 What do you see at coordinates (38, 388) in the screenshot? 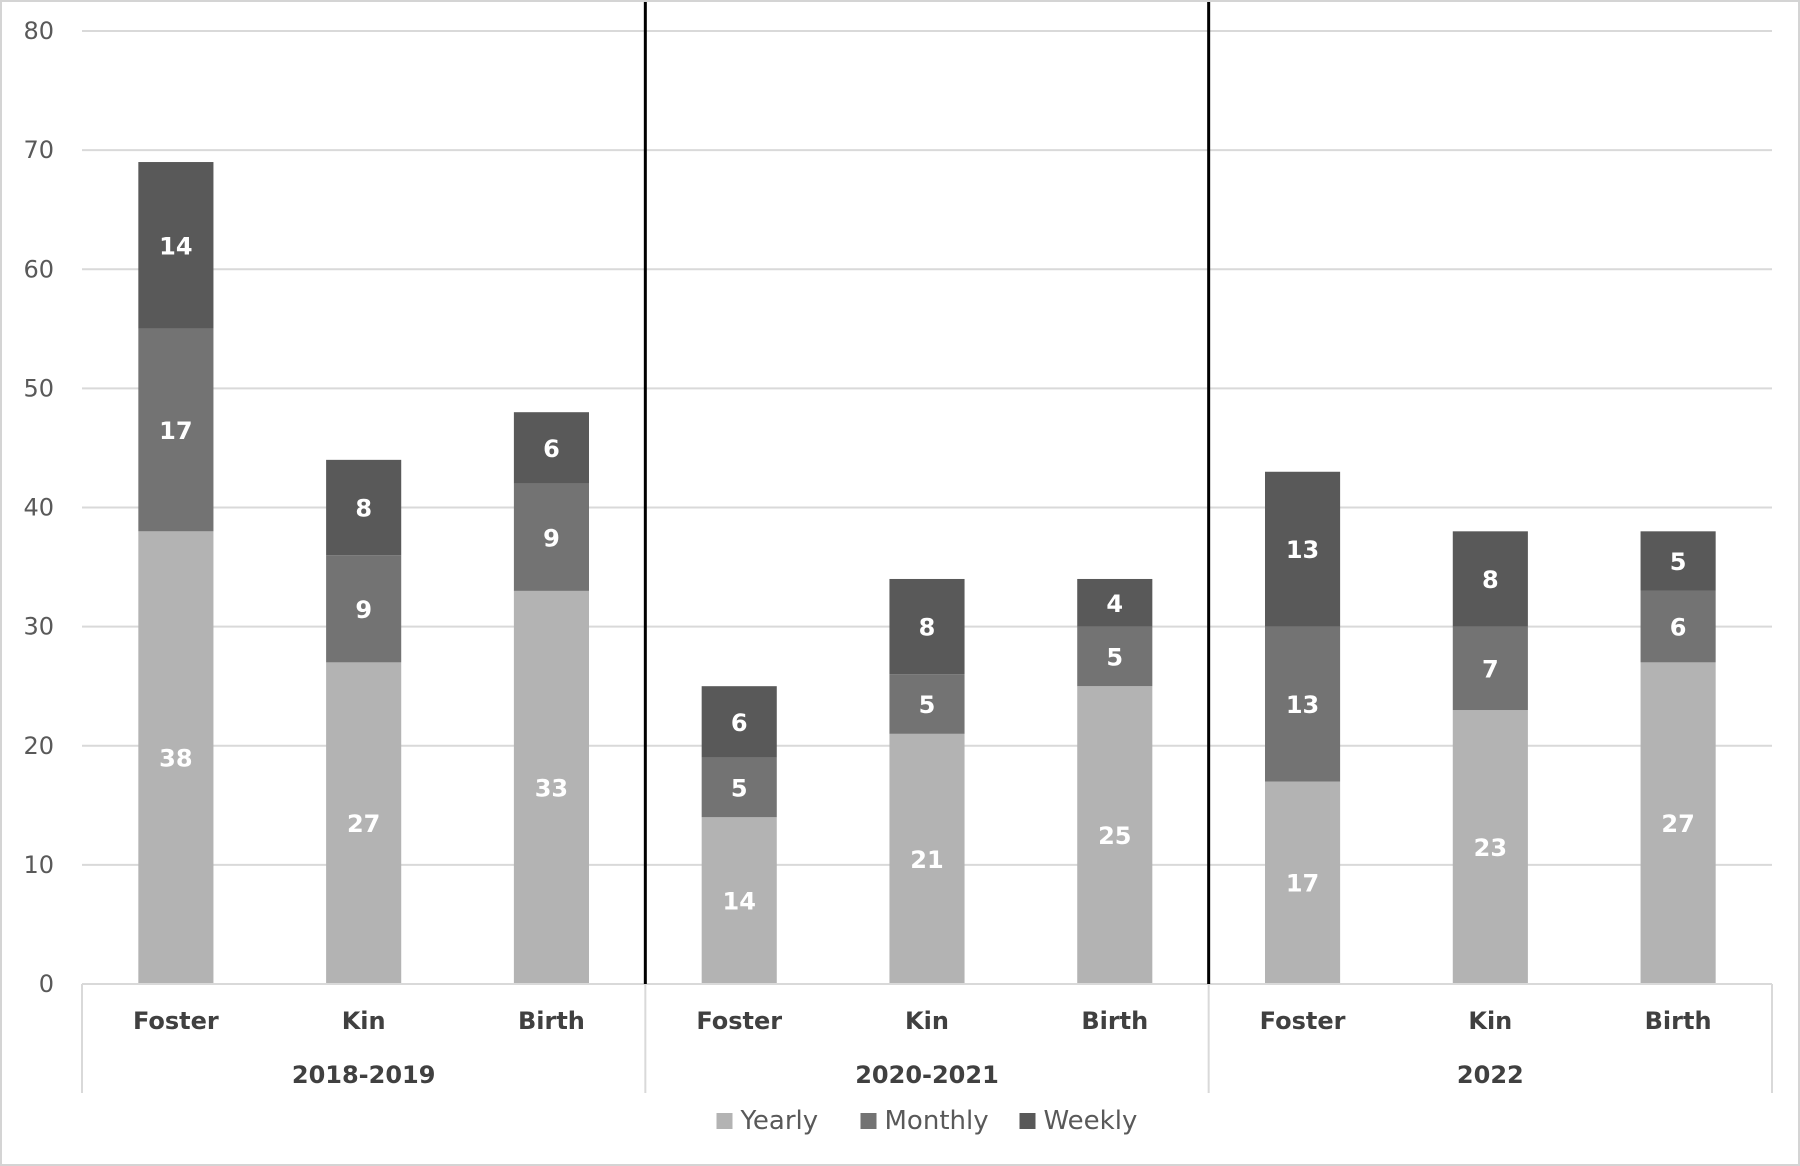
I see `y-tick-label: 50` at bounding box center [38, 388].